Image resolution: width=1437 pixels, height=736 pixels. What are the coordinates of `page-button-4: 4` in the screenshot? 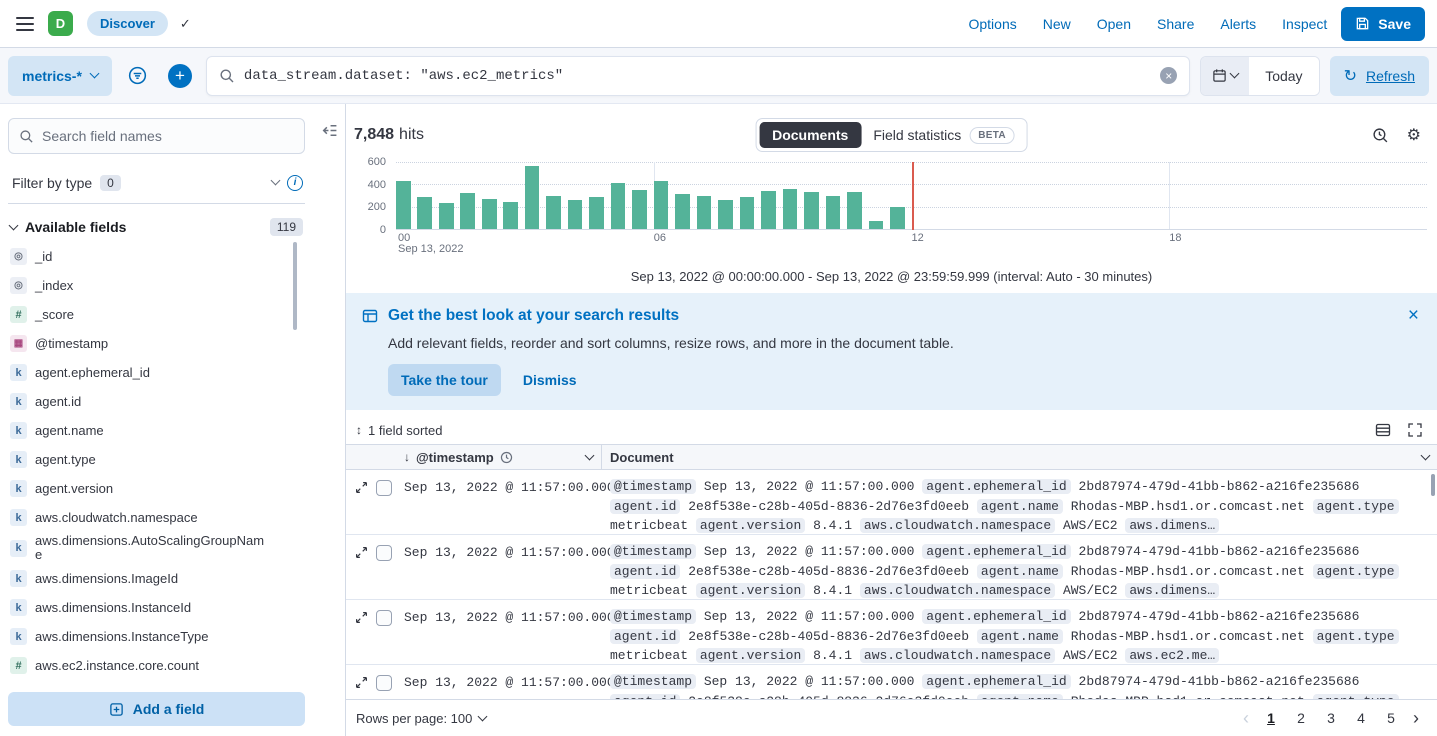 It's located at (1361, 718).